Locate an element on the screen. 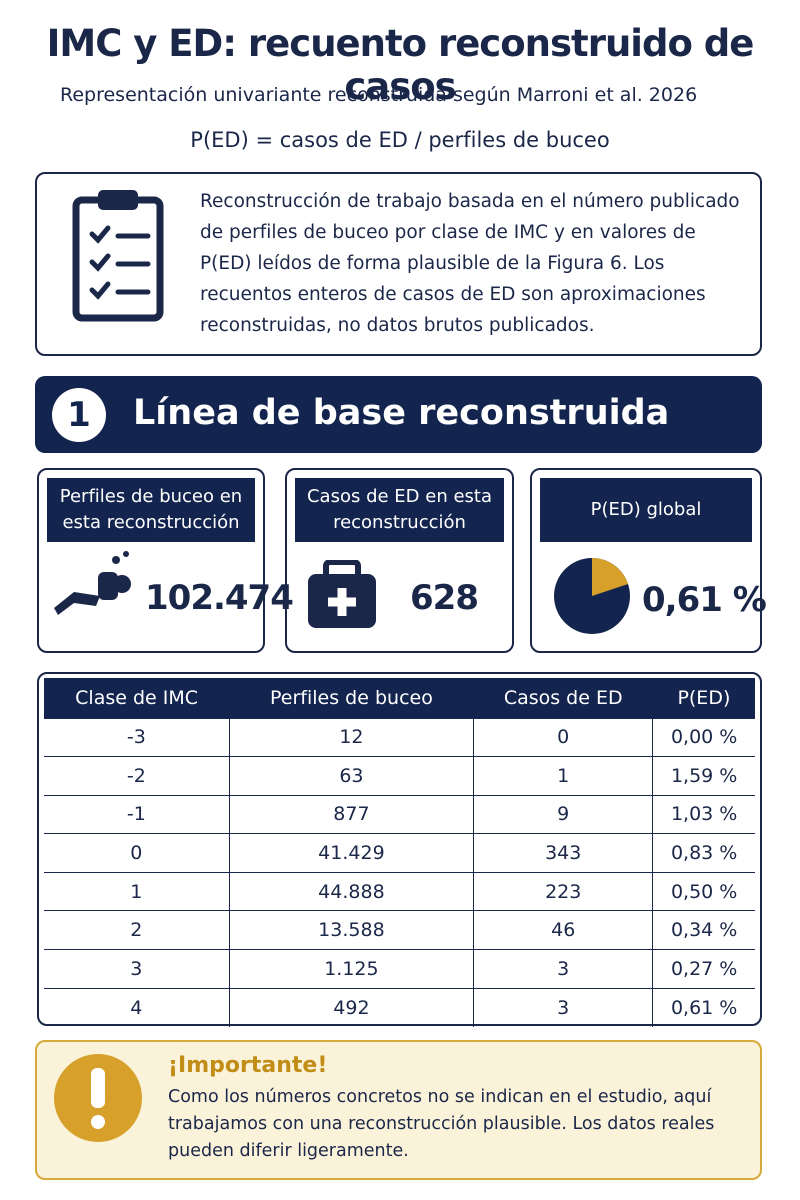  table-cell: 41.429 is located at coordinates (351, 853).